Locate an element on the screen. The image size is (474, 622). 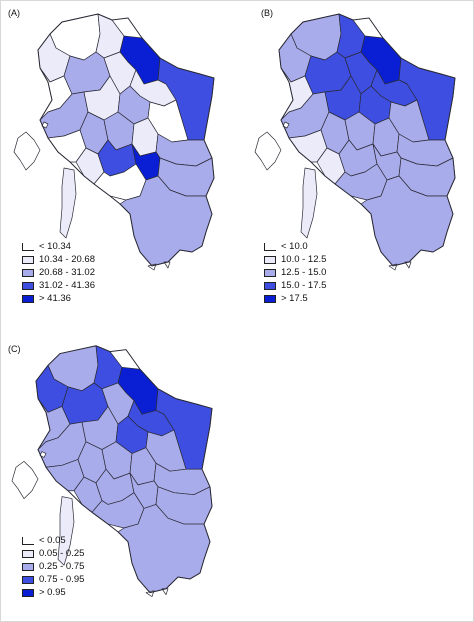
legend-item: 20.68 - 31.02 is located at coordinates (58, 272).